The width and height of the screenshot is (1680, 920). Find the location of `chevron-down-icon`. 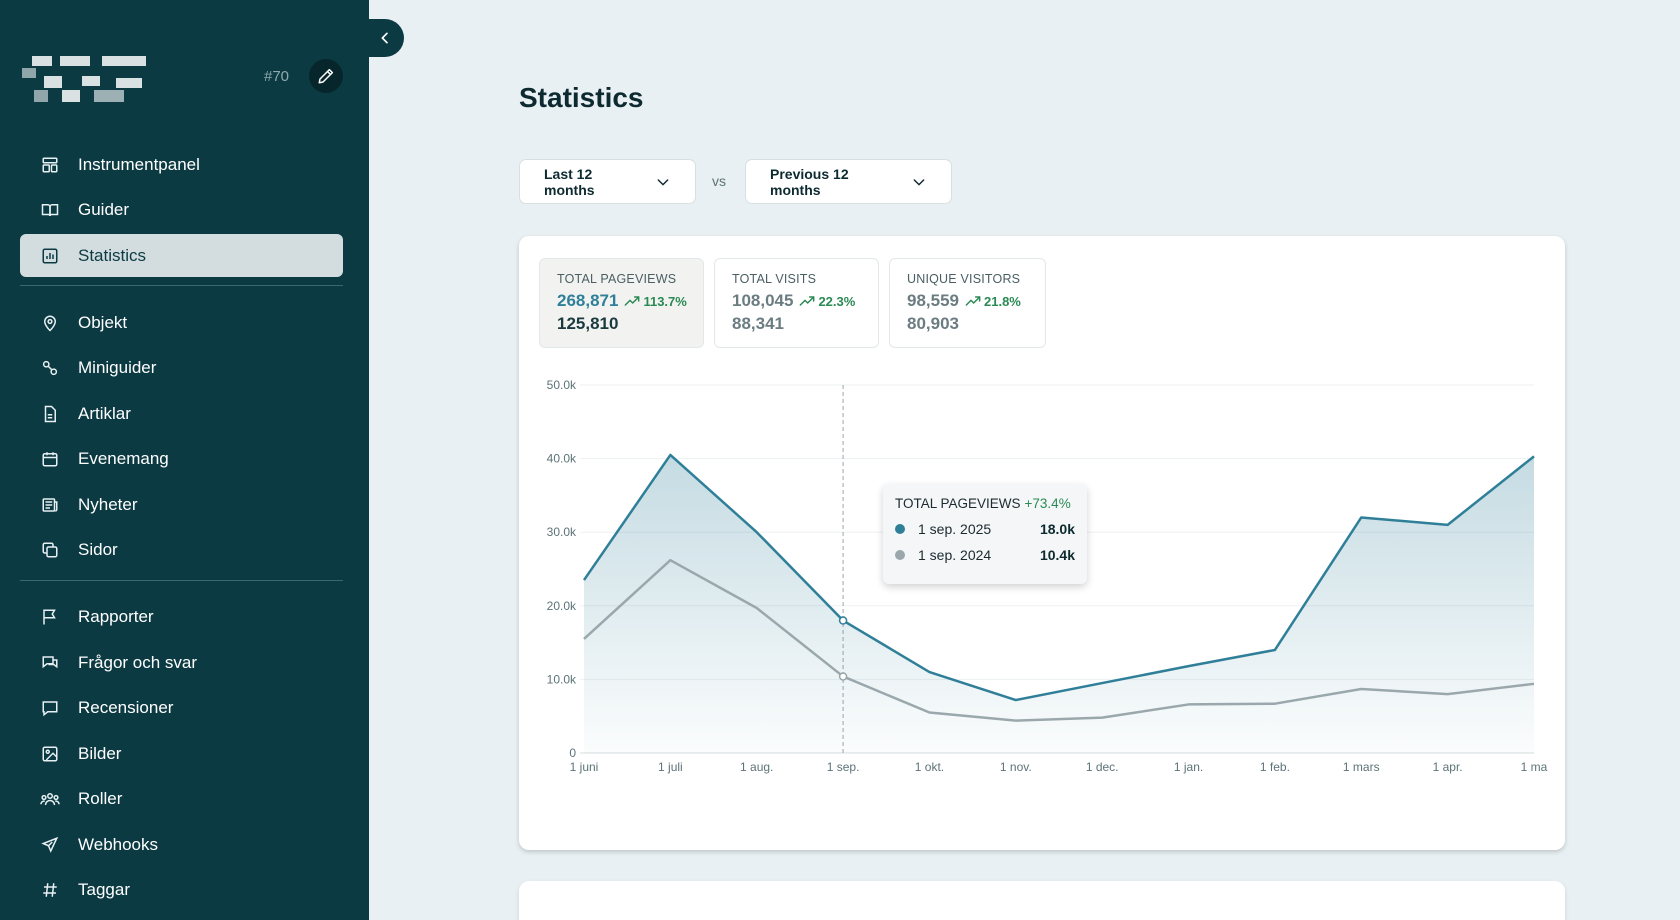

chevron-down-icon is located at coordinates (919, 182).